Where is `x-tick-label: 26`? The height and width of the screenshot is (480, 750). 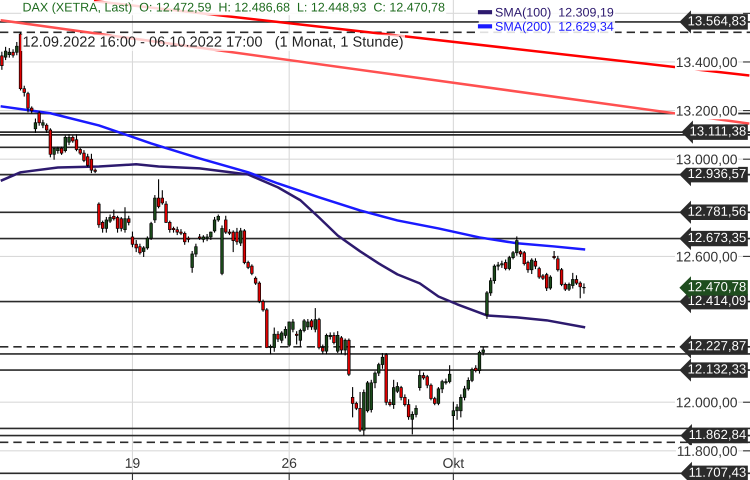 x-tick-label: 26 is located at coordinates (289, 463).